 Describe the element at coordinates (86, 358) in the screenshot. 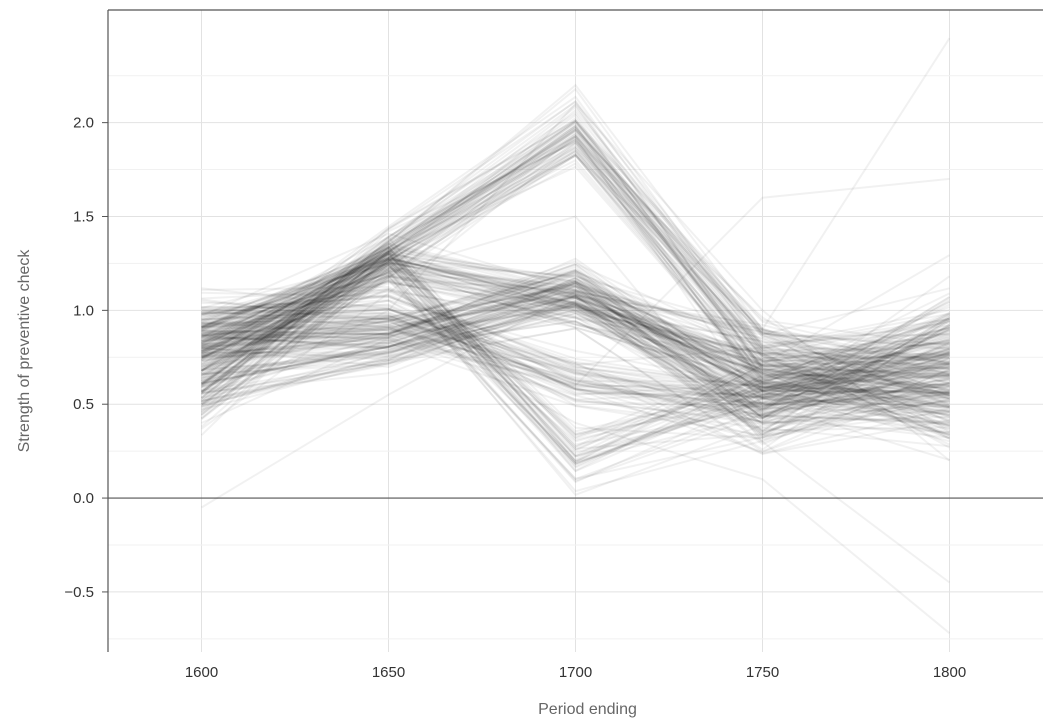

I see `y-tick-labels: 2.0 1.5 1.0 0.5 0.0 −0.5` at that location.